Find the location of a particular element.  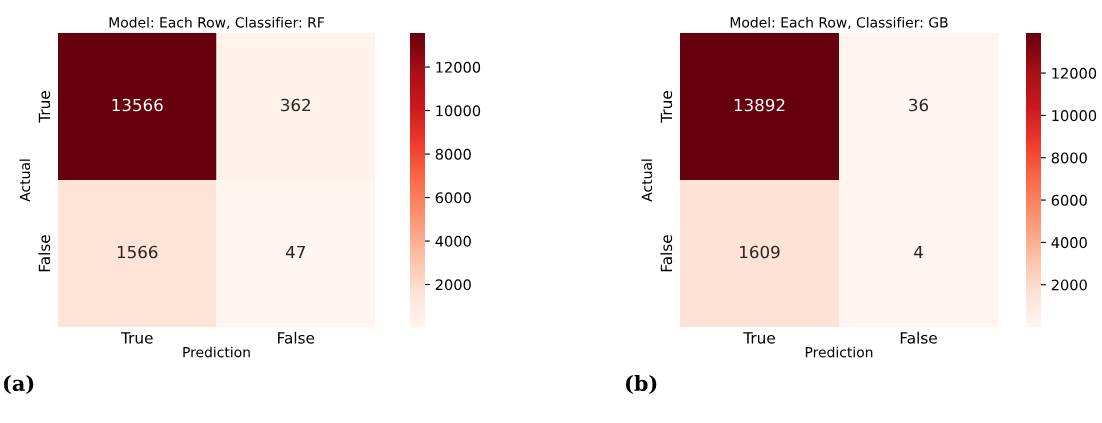

data-label: 1566 is located at coordinates (137, 252).